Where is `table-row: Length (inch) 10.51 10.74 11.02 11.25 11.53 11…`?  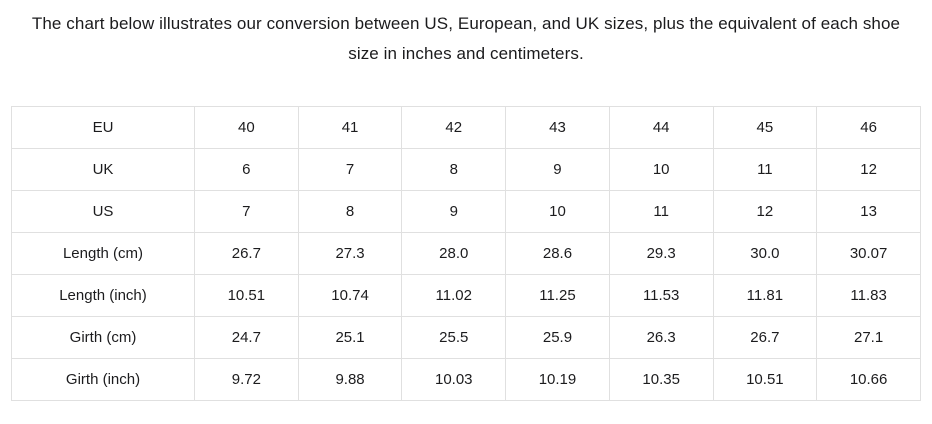 table-row: Length (inch) 10.51 10.74 11.02 11.25 11.53 11… is located at coordinates (466, 295).